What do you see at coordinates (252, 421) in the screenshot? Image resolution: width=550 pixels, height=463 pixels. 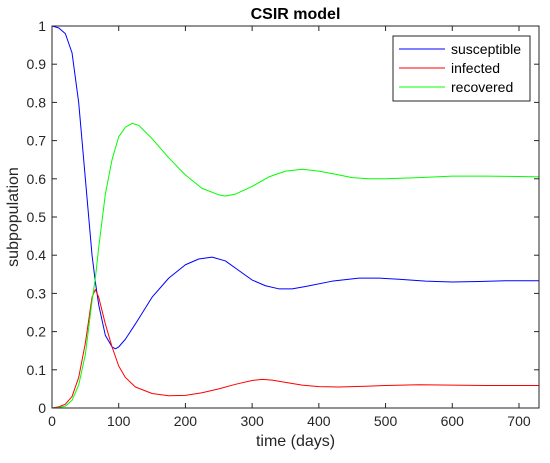 I see `x-tick-label: 300` at bounding box center [252, 421].